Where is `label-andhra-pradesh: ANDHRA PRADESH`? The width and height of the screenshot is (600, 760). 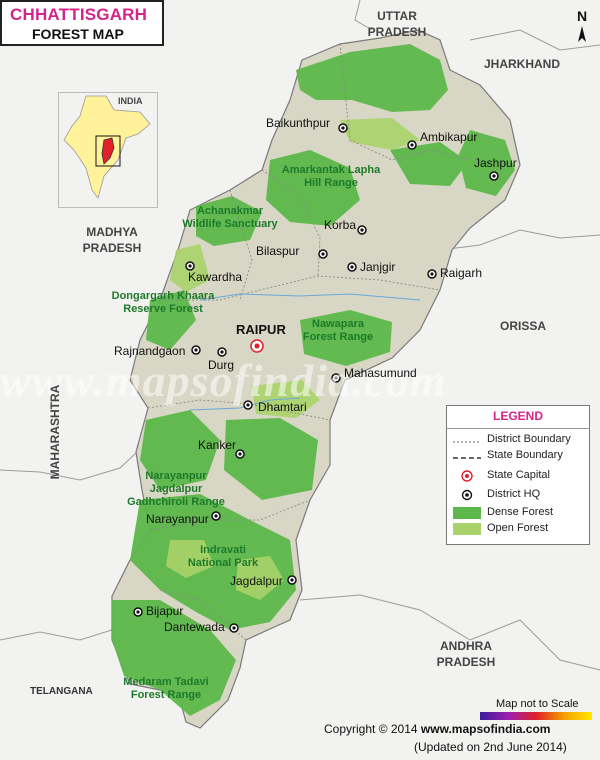
label-andhra-pradesh: ANDHRA PRADESH is located at coordinates (466, 654).